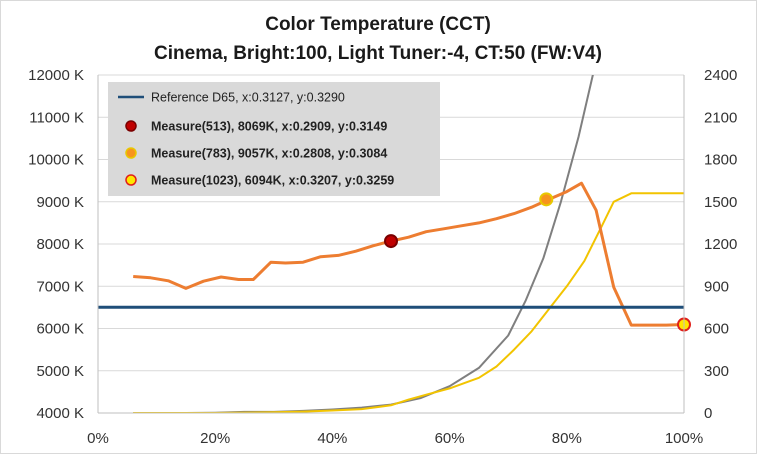 The image size is (757, 454). What do you see at coordinates (60, 244) in the screenshot?
I see `y-tick-label: 8000 K` at bounding box center [60, 244].